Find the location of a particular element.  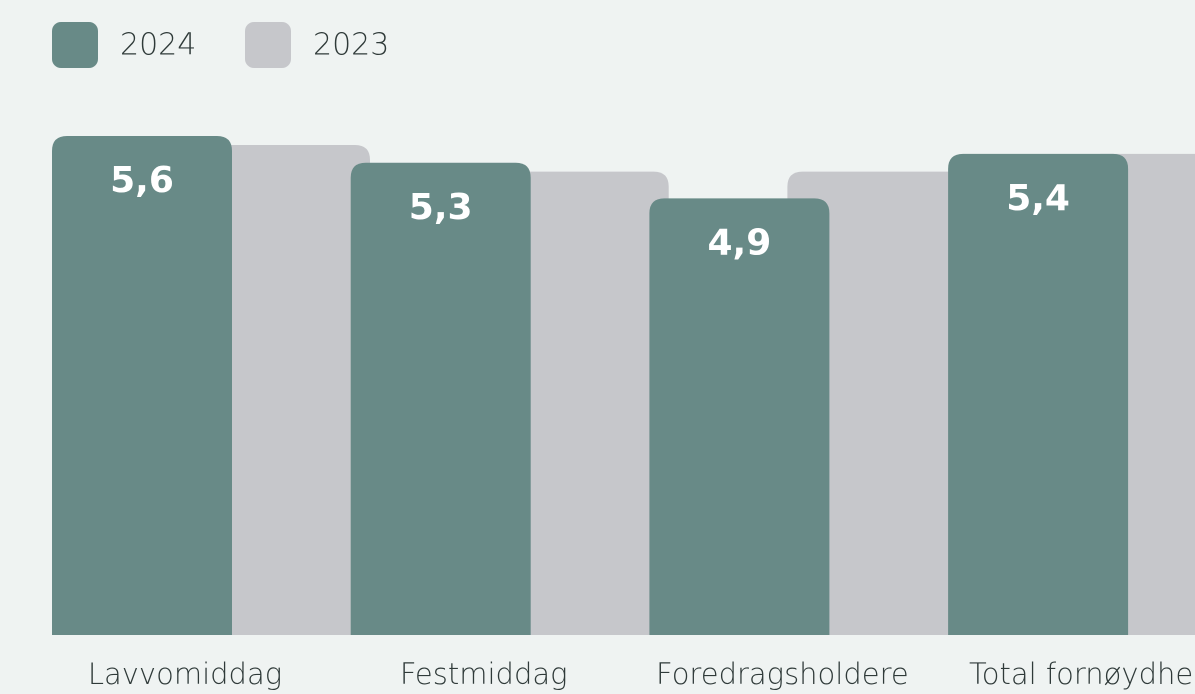

x-tick-label: Lavvomiddag is located at coordinates (185, 674).